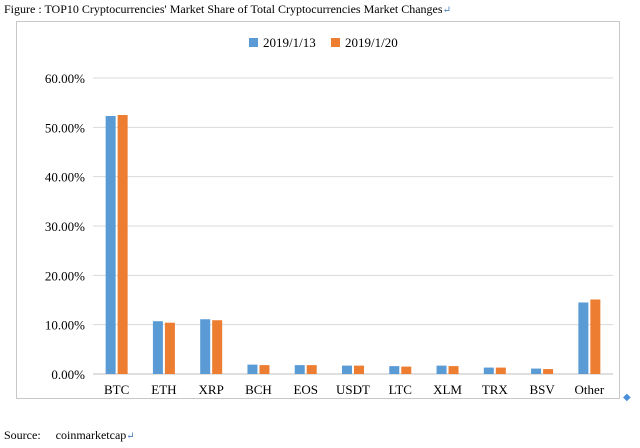 This screenshot has width=640, height=448. What do you see at coordinates (447, 389) in the screenshot?
I see `x-tick-label: XLM` at bounding box center [447, 389].